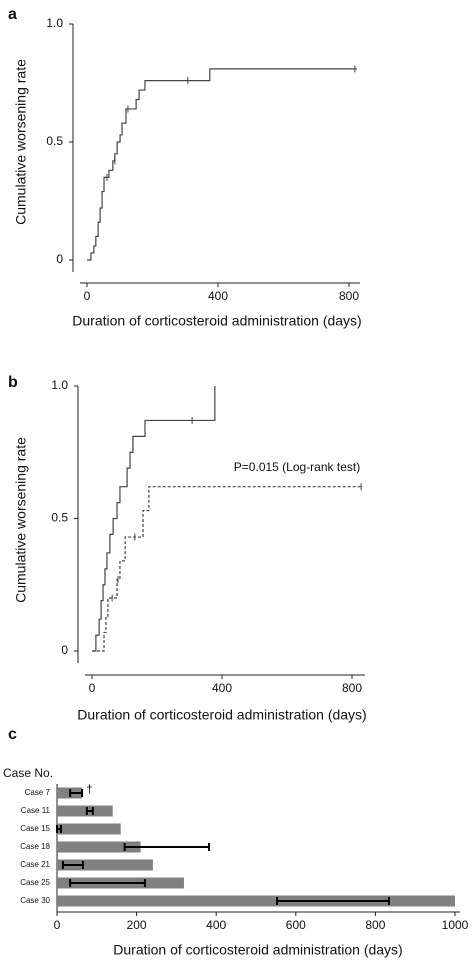  I want to click on category-label: Case 30, so click(35, 900).